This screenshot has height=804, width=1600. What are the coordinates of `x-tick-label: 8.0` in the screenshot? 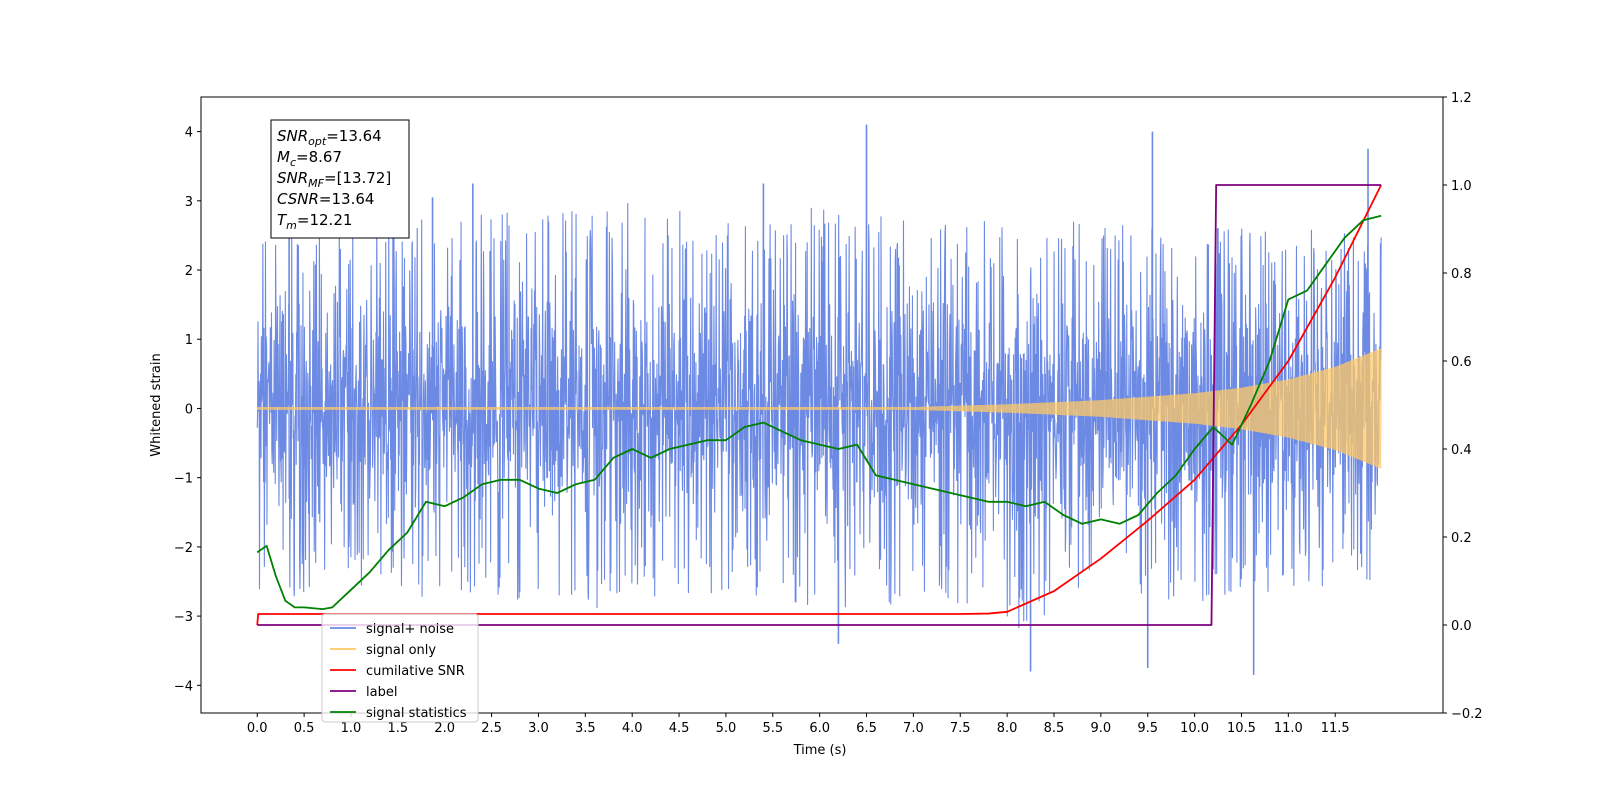 It's located at (1007, 728).